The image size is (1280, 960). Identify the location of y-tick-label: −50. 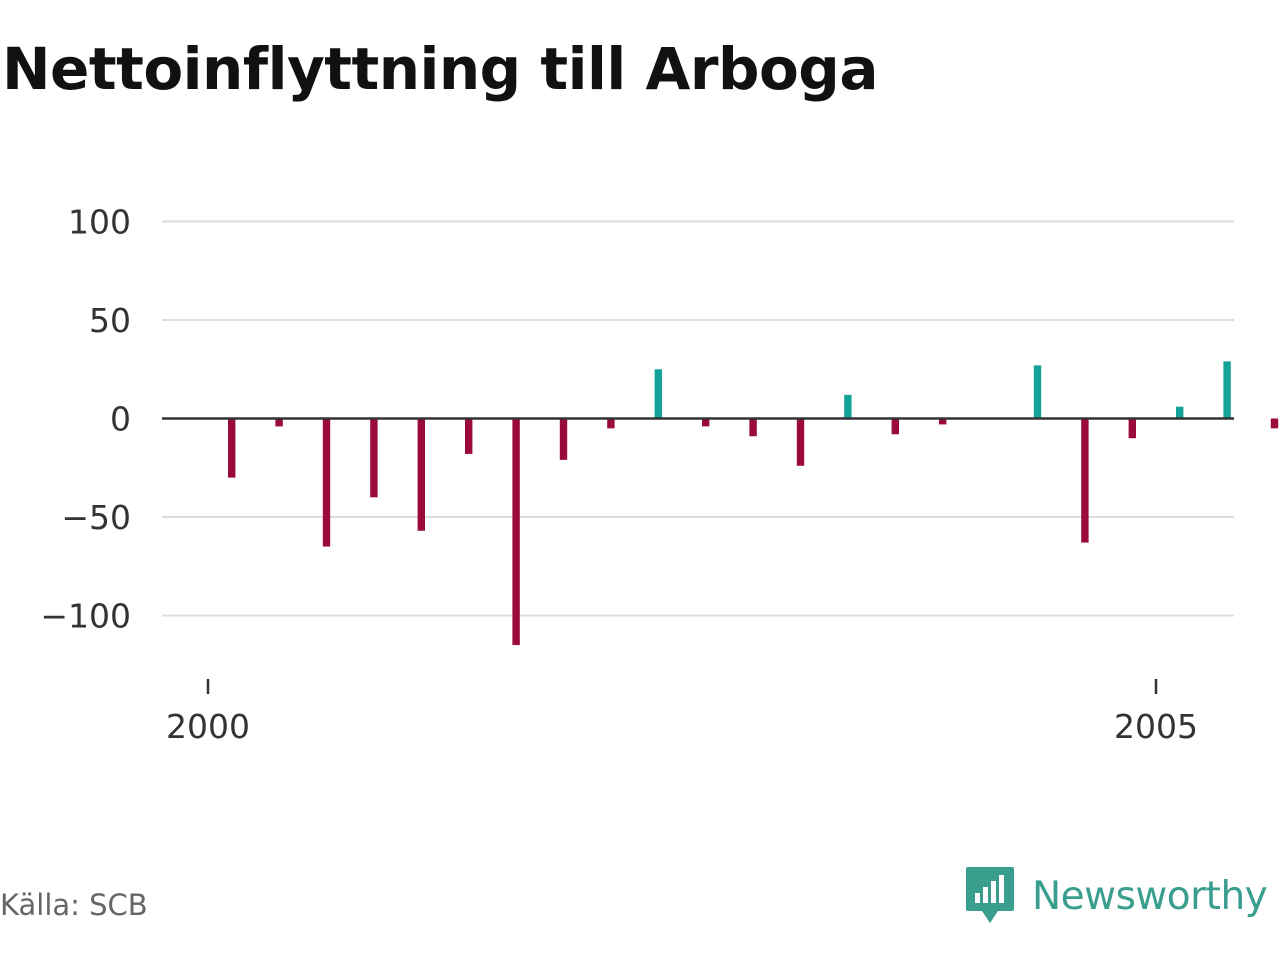
(96, 517).